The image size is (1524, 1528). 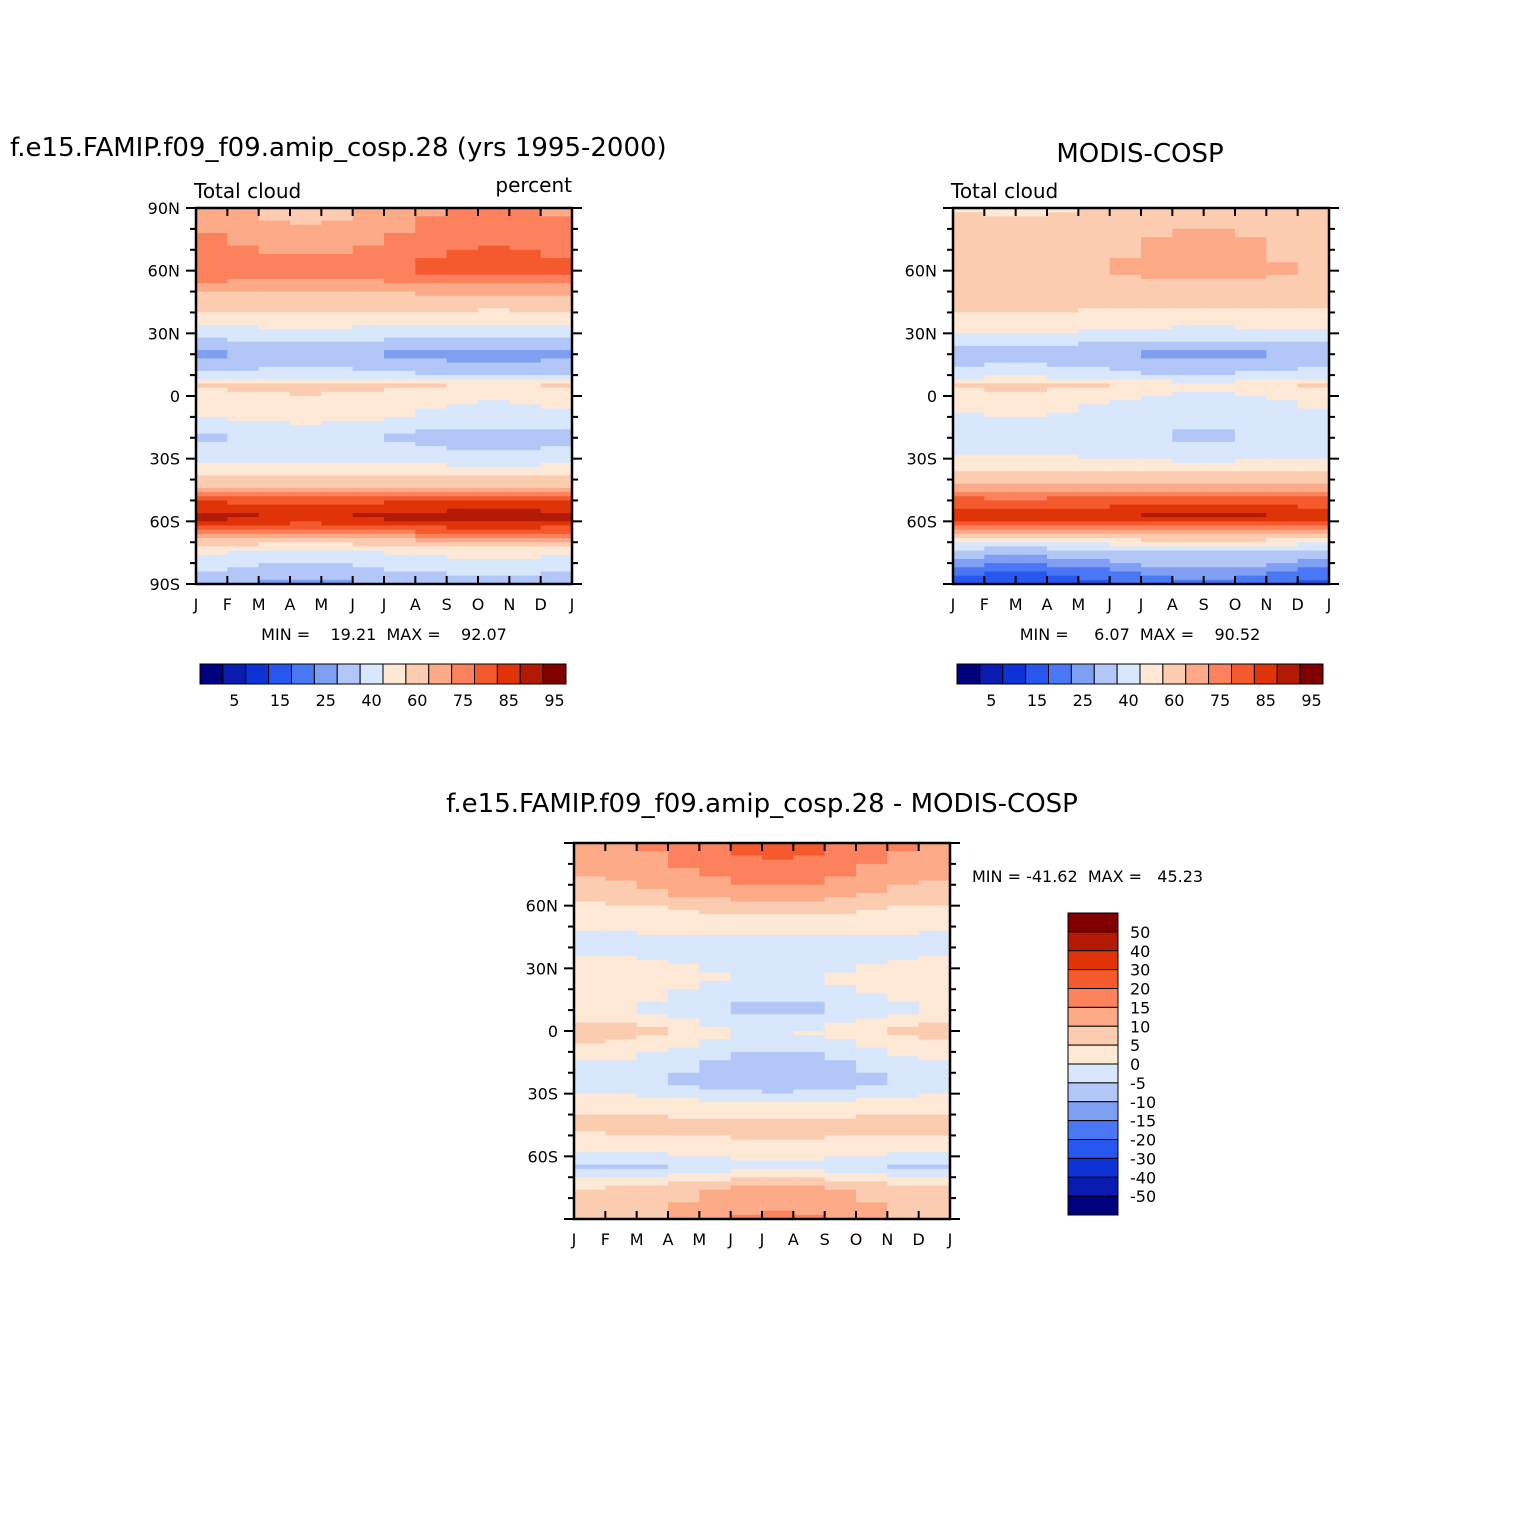 What do you see at coordinates (1140, 970) in the screenshot?
I see `colorbar-label: 30` at bounding box center [1140, 970].